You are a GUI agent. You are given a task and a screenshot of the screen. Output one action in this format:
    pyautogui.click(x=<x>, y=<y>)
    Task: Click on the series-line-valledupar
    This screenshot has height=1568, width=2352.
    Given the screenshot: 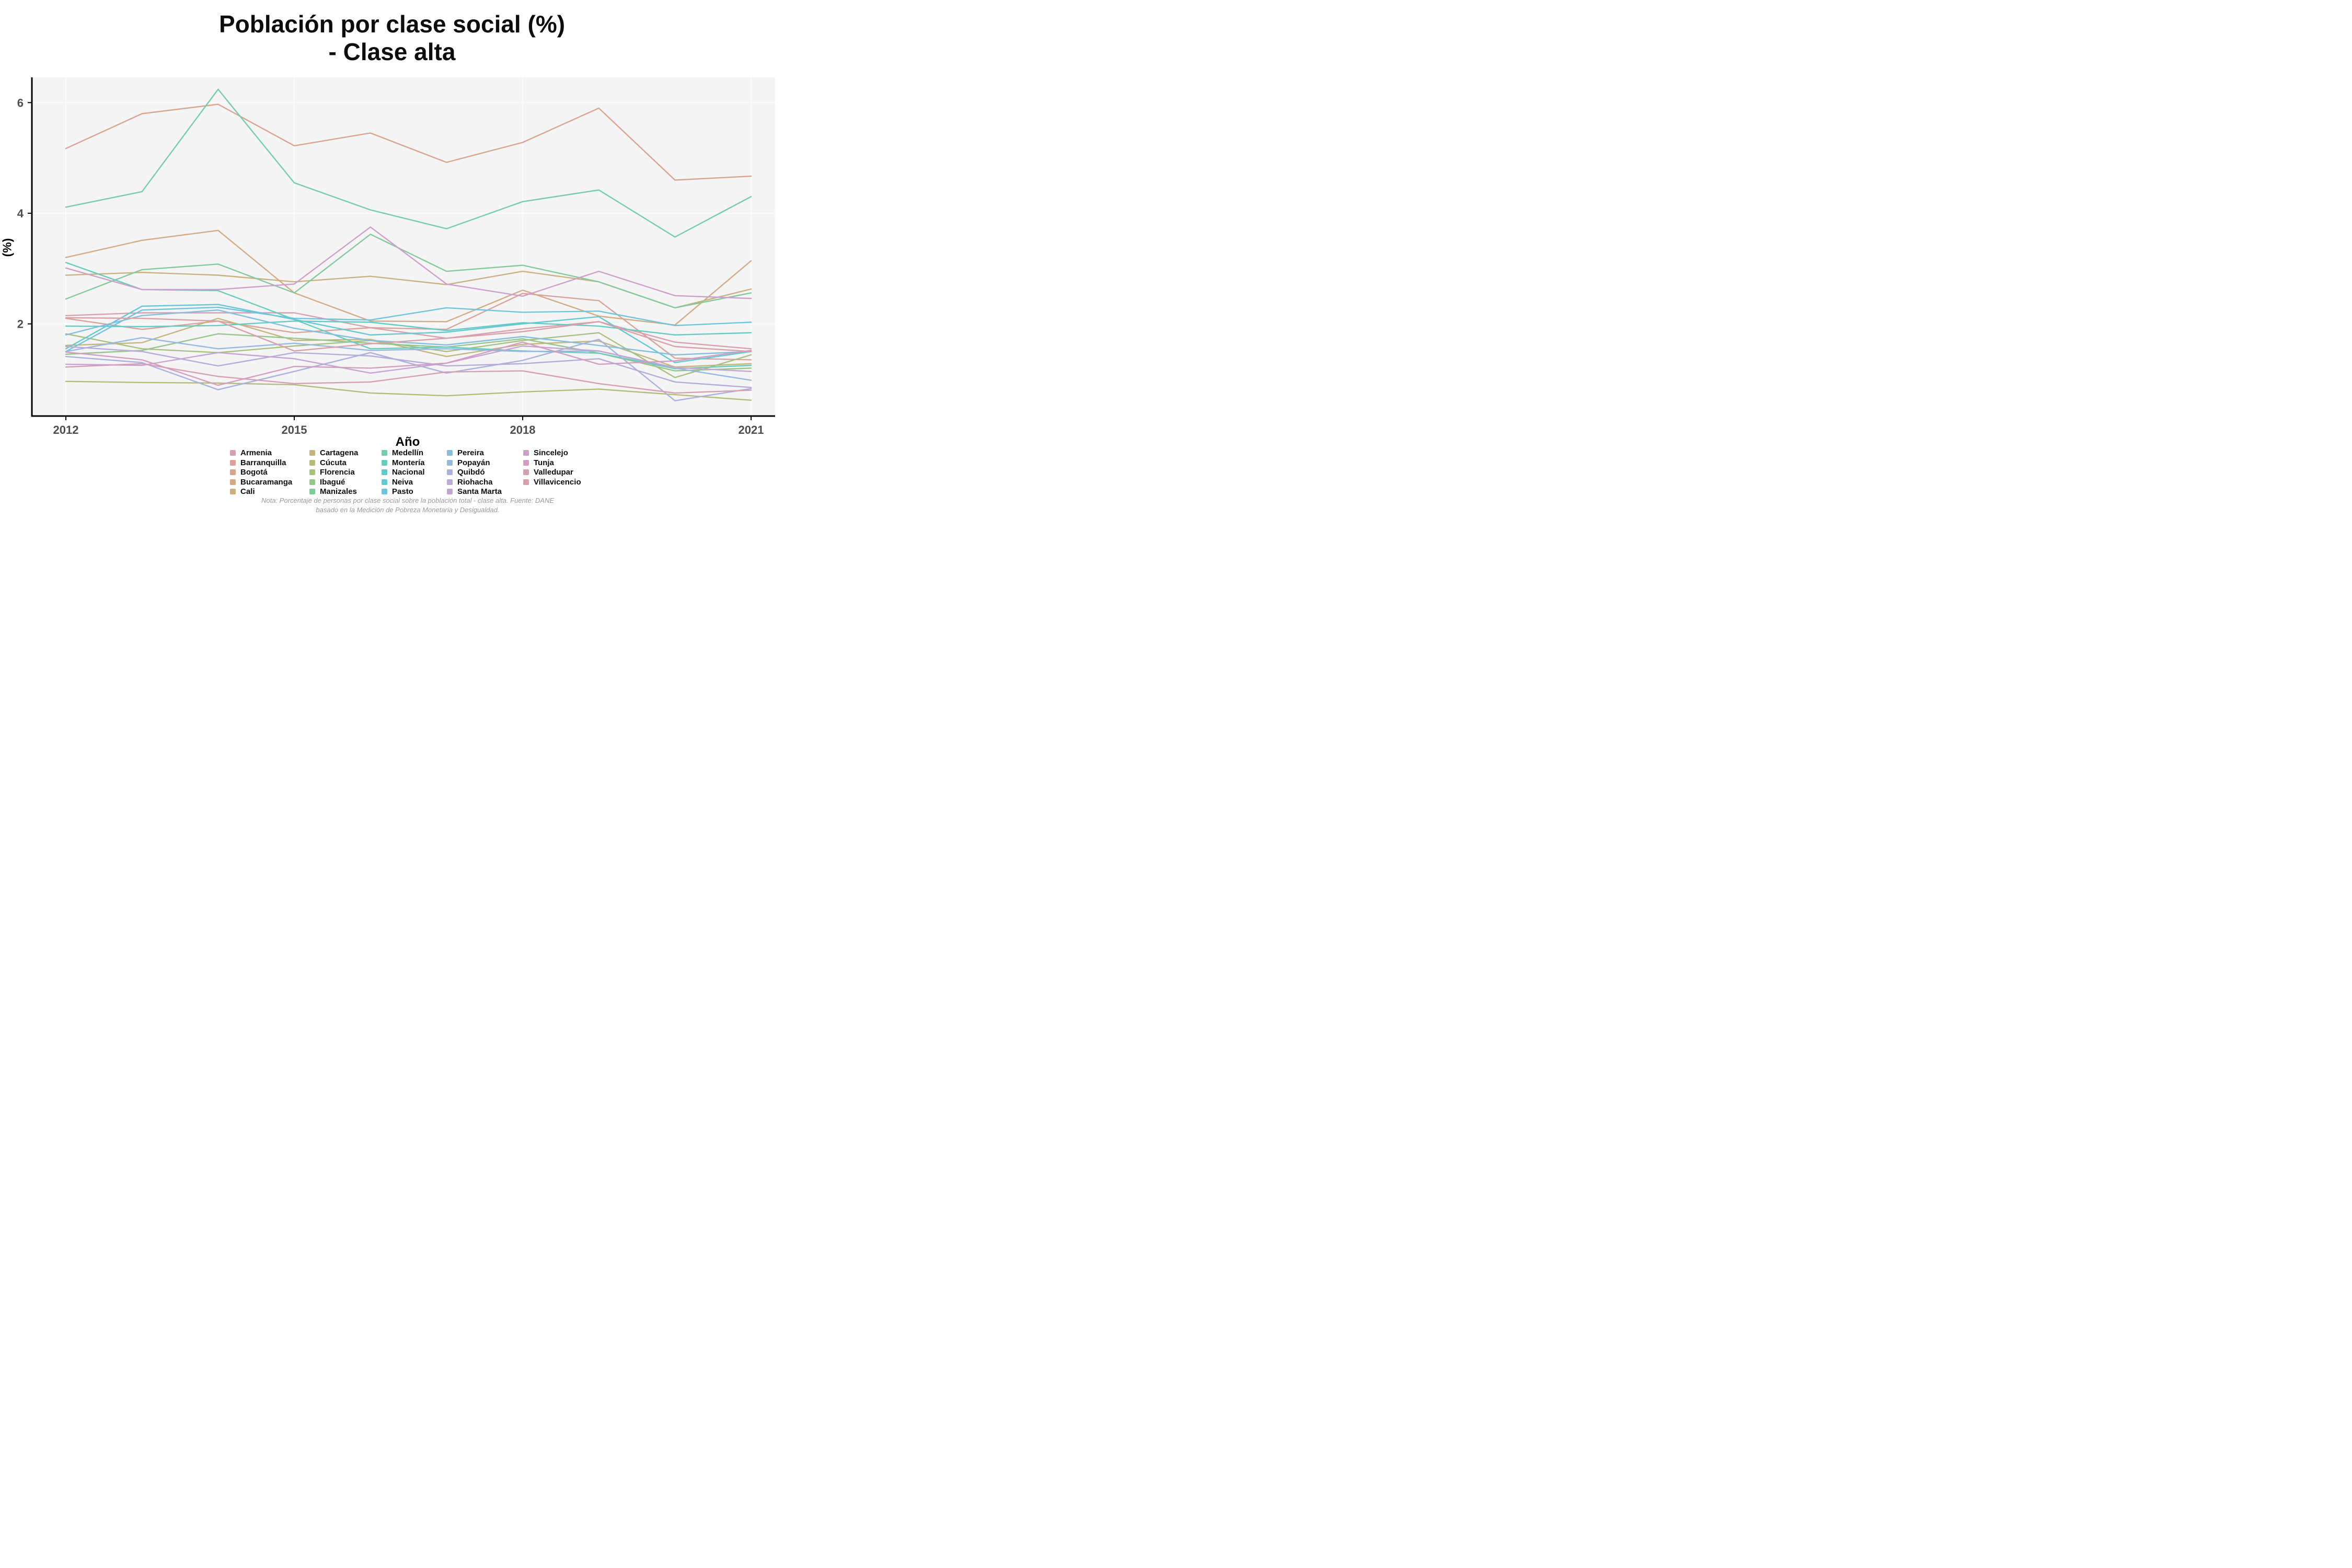 What is the action you would take?
    pyautogui.click(x=408, y=378)
    